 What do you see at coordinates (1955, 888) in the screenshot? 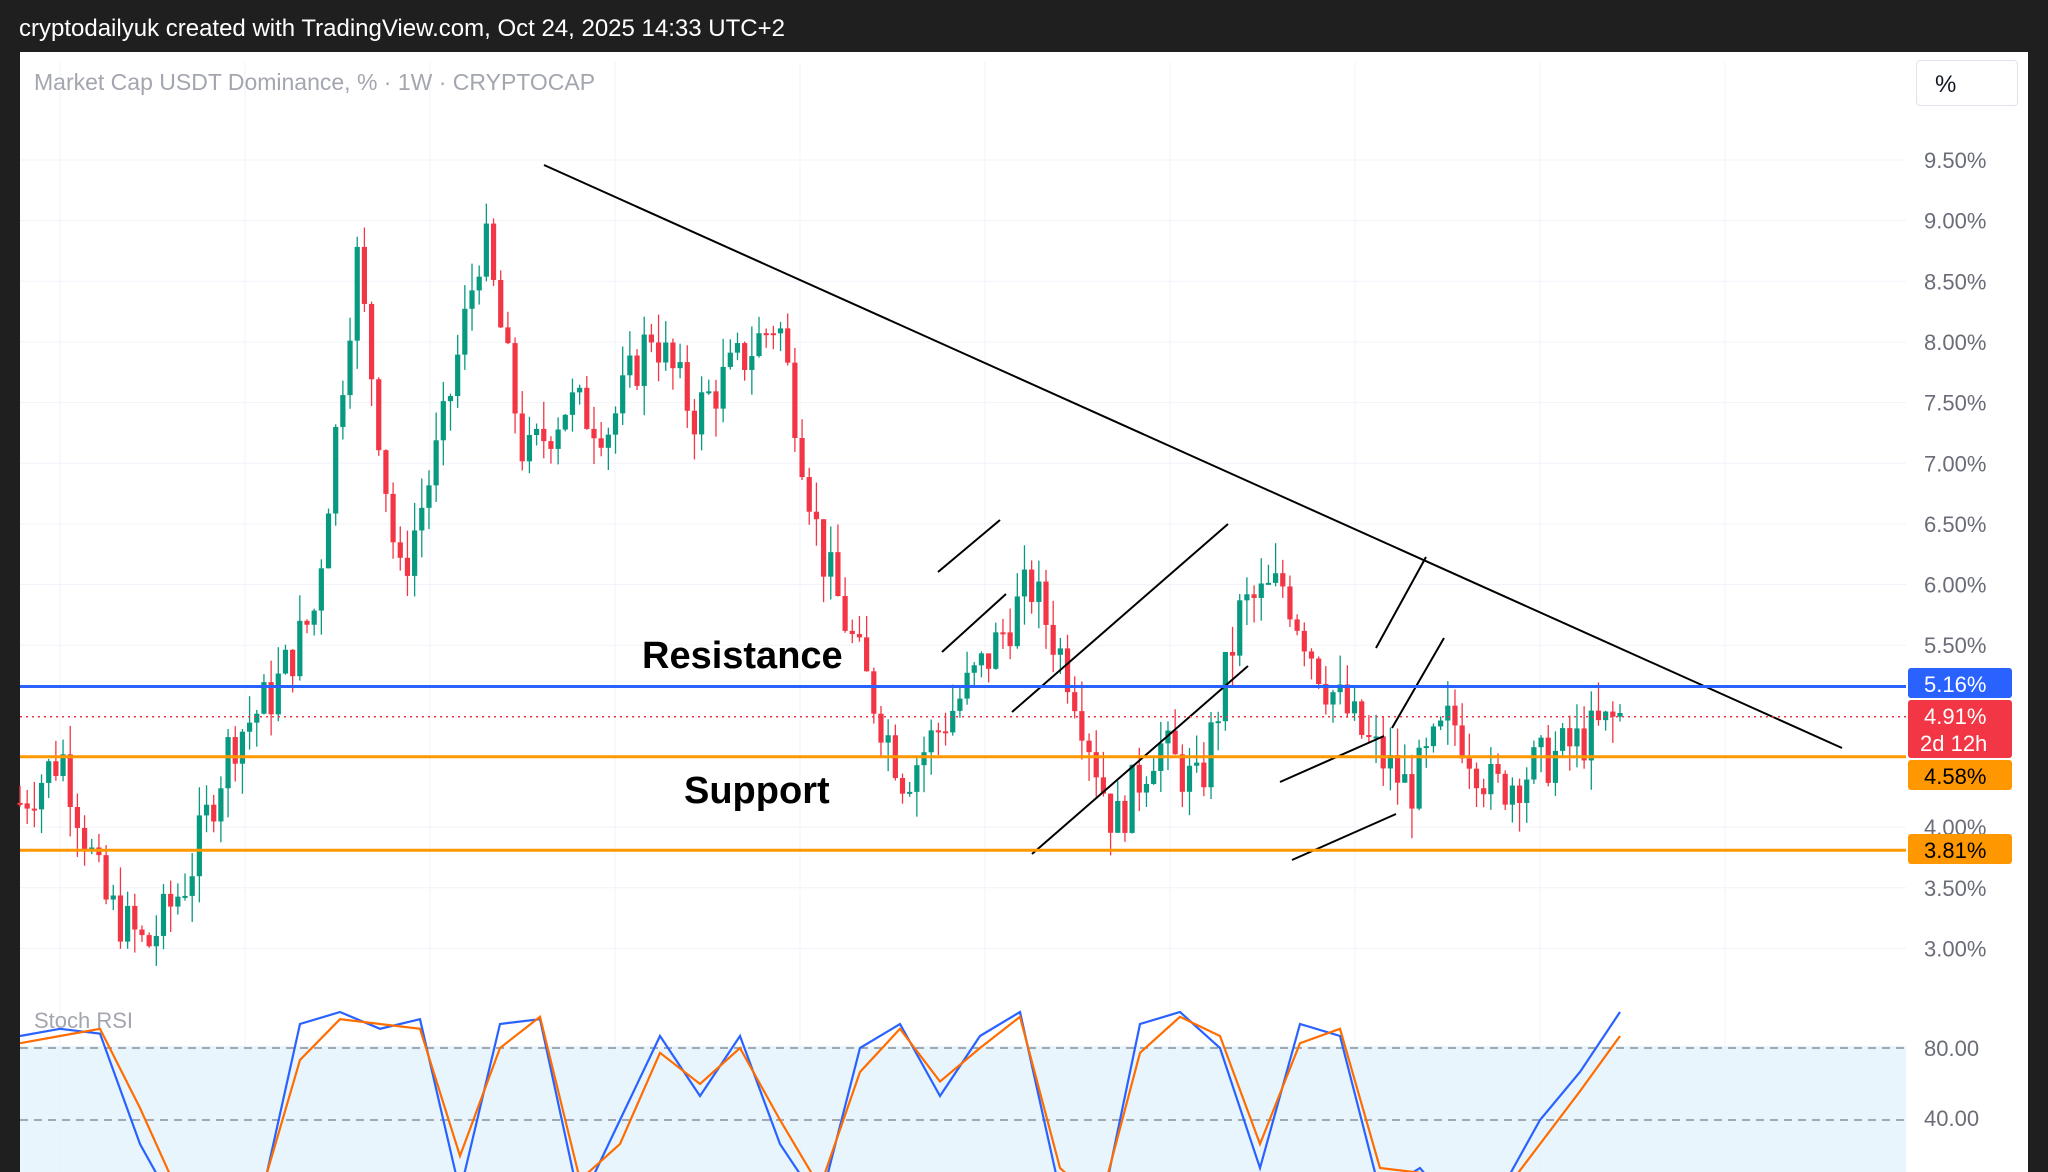
I see `price-tick-label: 3.50%` at bounding box center [1955, 888].